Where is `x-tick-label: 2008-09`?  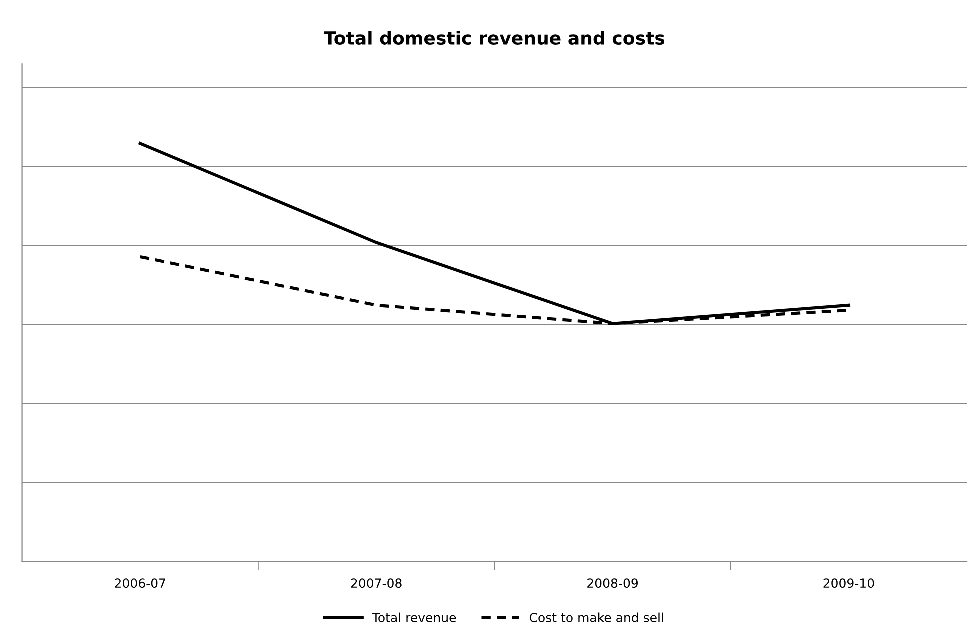
x-tick-label: 2008-09 is located at coordinates (613, 583).